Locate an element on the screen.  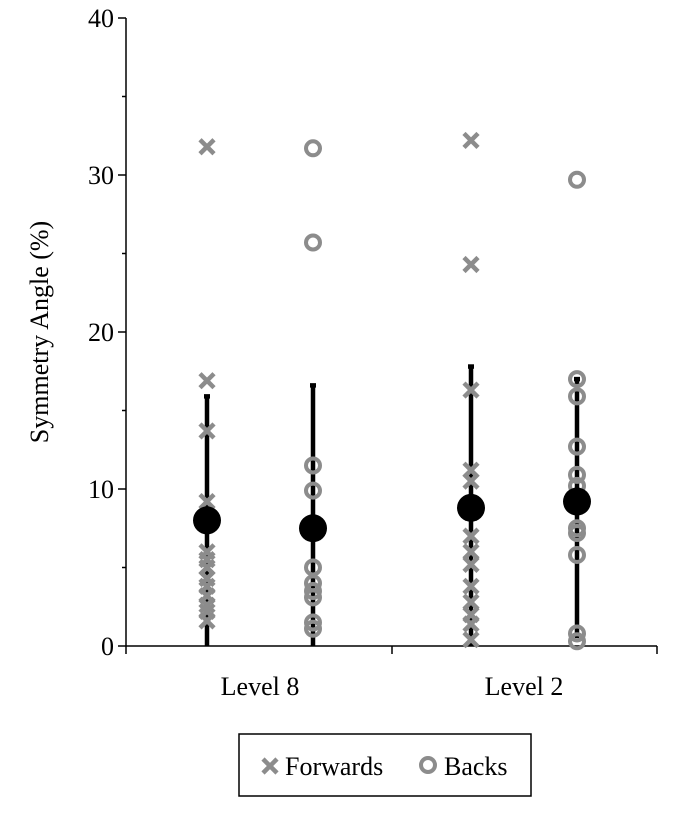
x-tick-label: Level 2 is located at coordinates (524, 686).